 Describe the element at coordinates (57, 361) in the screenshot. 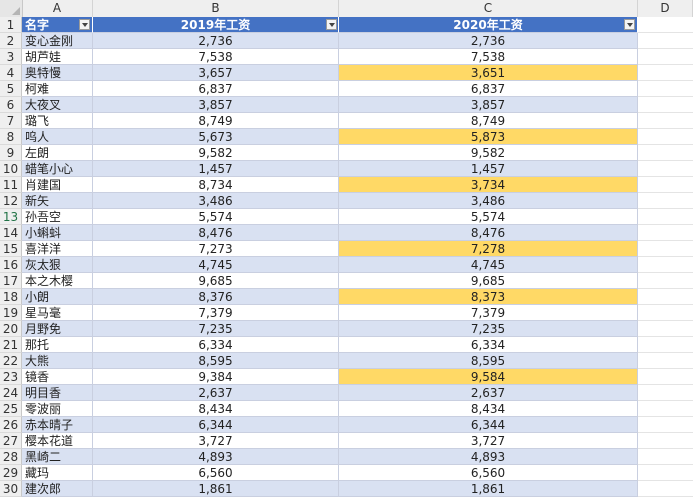

I see `name-cell: 大熊` at that location.